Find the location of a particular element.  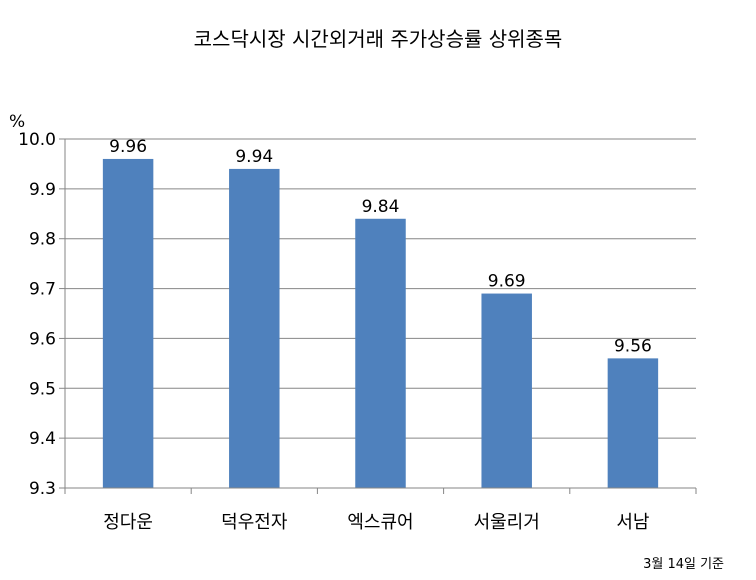

data-label: 9.94 is located at coordinates (254, 157).